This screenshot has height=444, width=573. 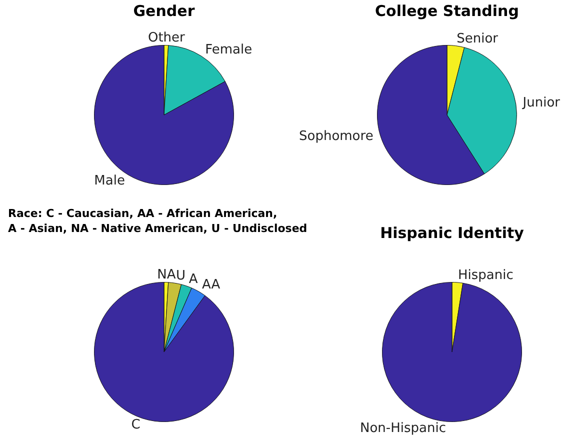 What do you see at coordinates (452, 233) in the screenshot?
I see `chart-title: Hispanic Identity` at bounding box center [452, 233].